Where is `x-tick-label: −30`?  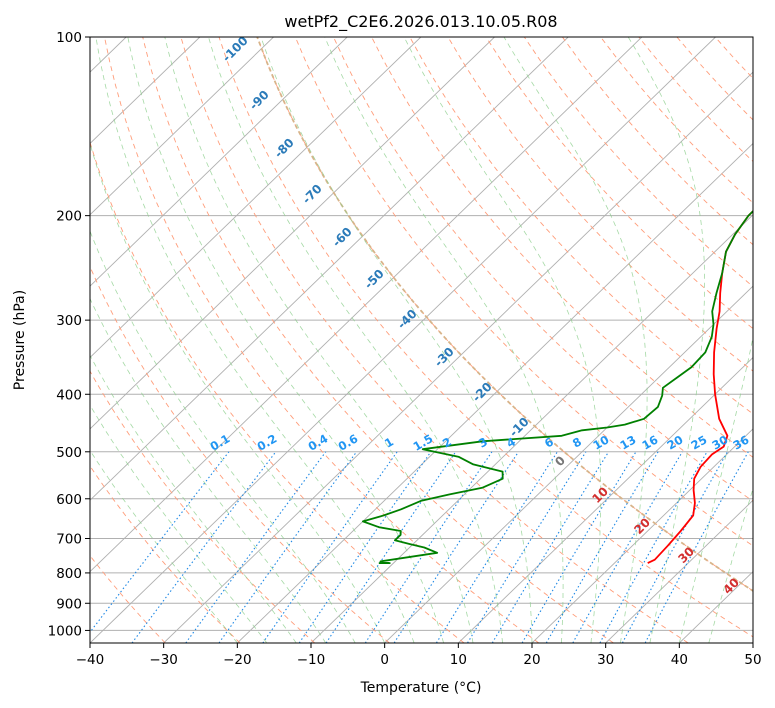 x-tick-label: −30 is located at coordinates (163, 660).